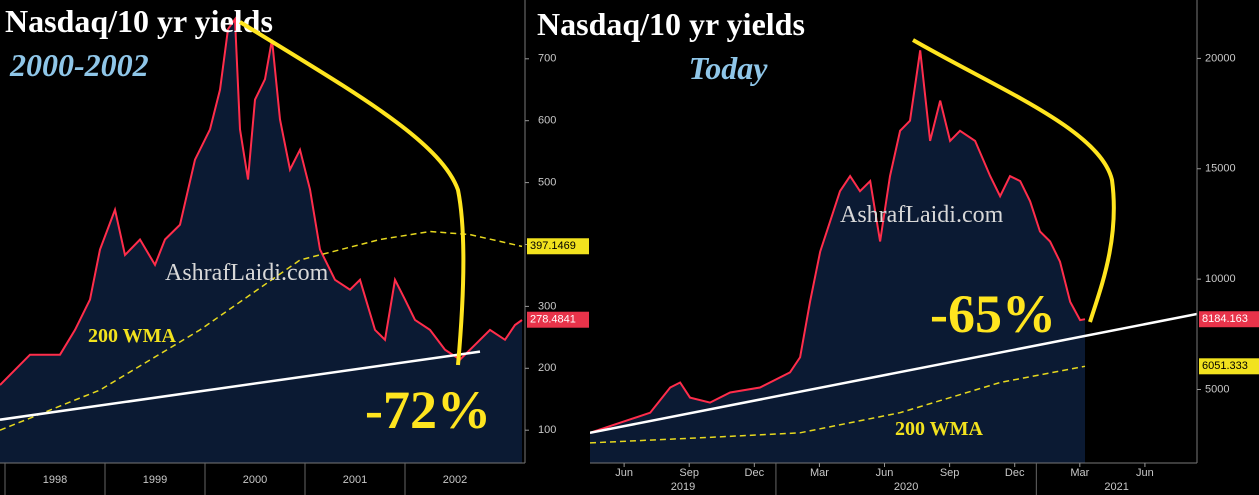 The width and height of the screenshot is (1259, 495). I want to click on year-label: 2020, so click(906, 487).